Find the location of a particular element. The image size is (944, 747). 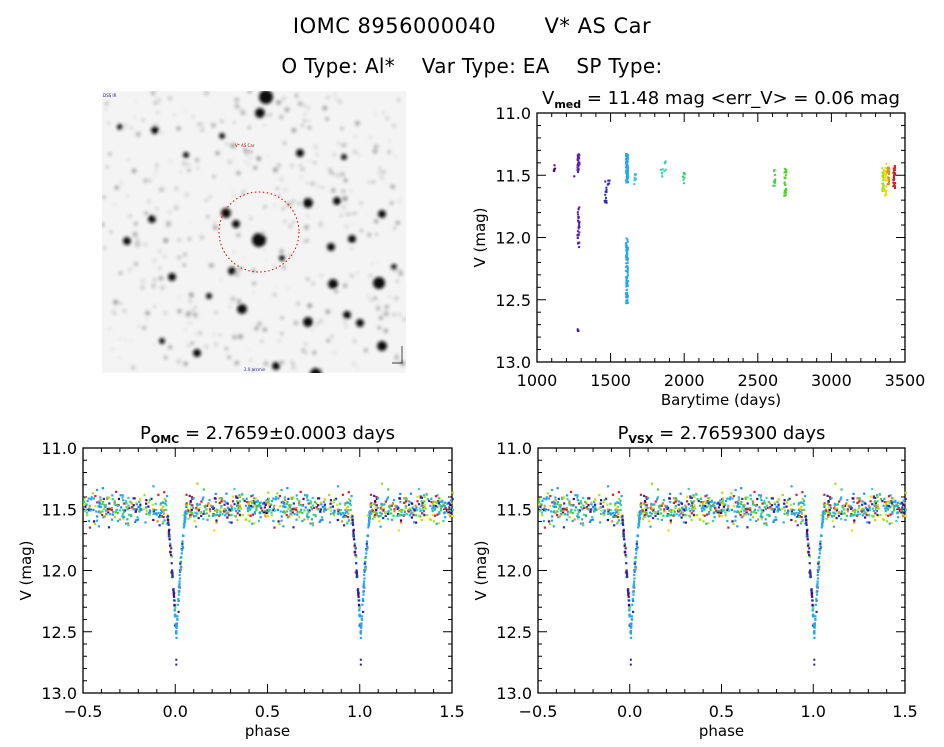

bright-star is located at coordinates (120, 127).